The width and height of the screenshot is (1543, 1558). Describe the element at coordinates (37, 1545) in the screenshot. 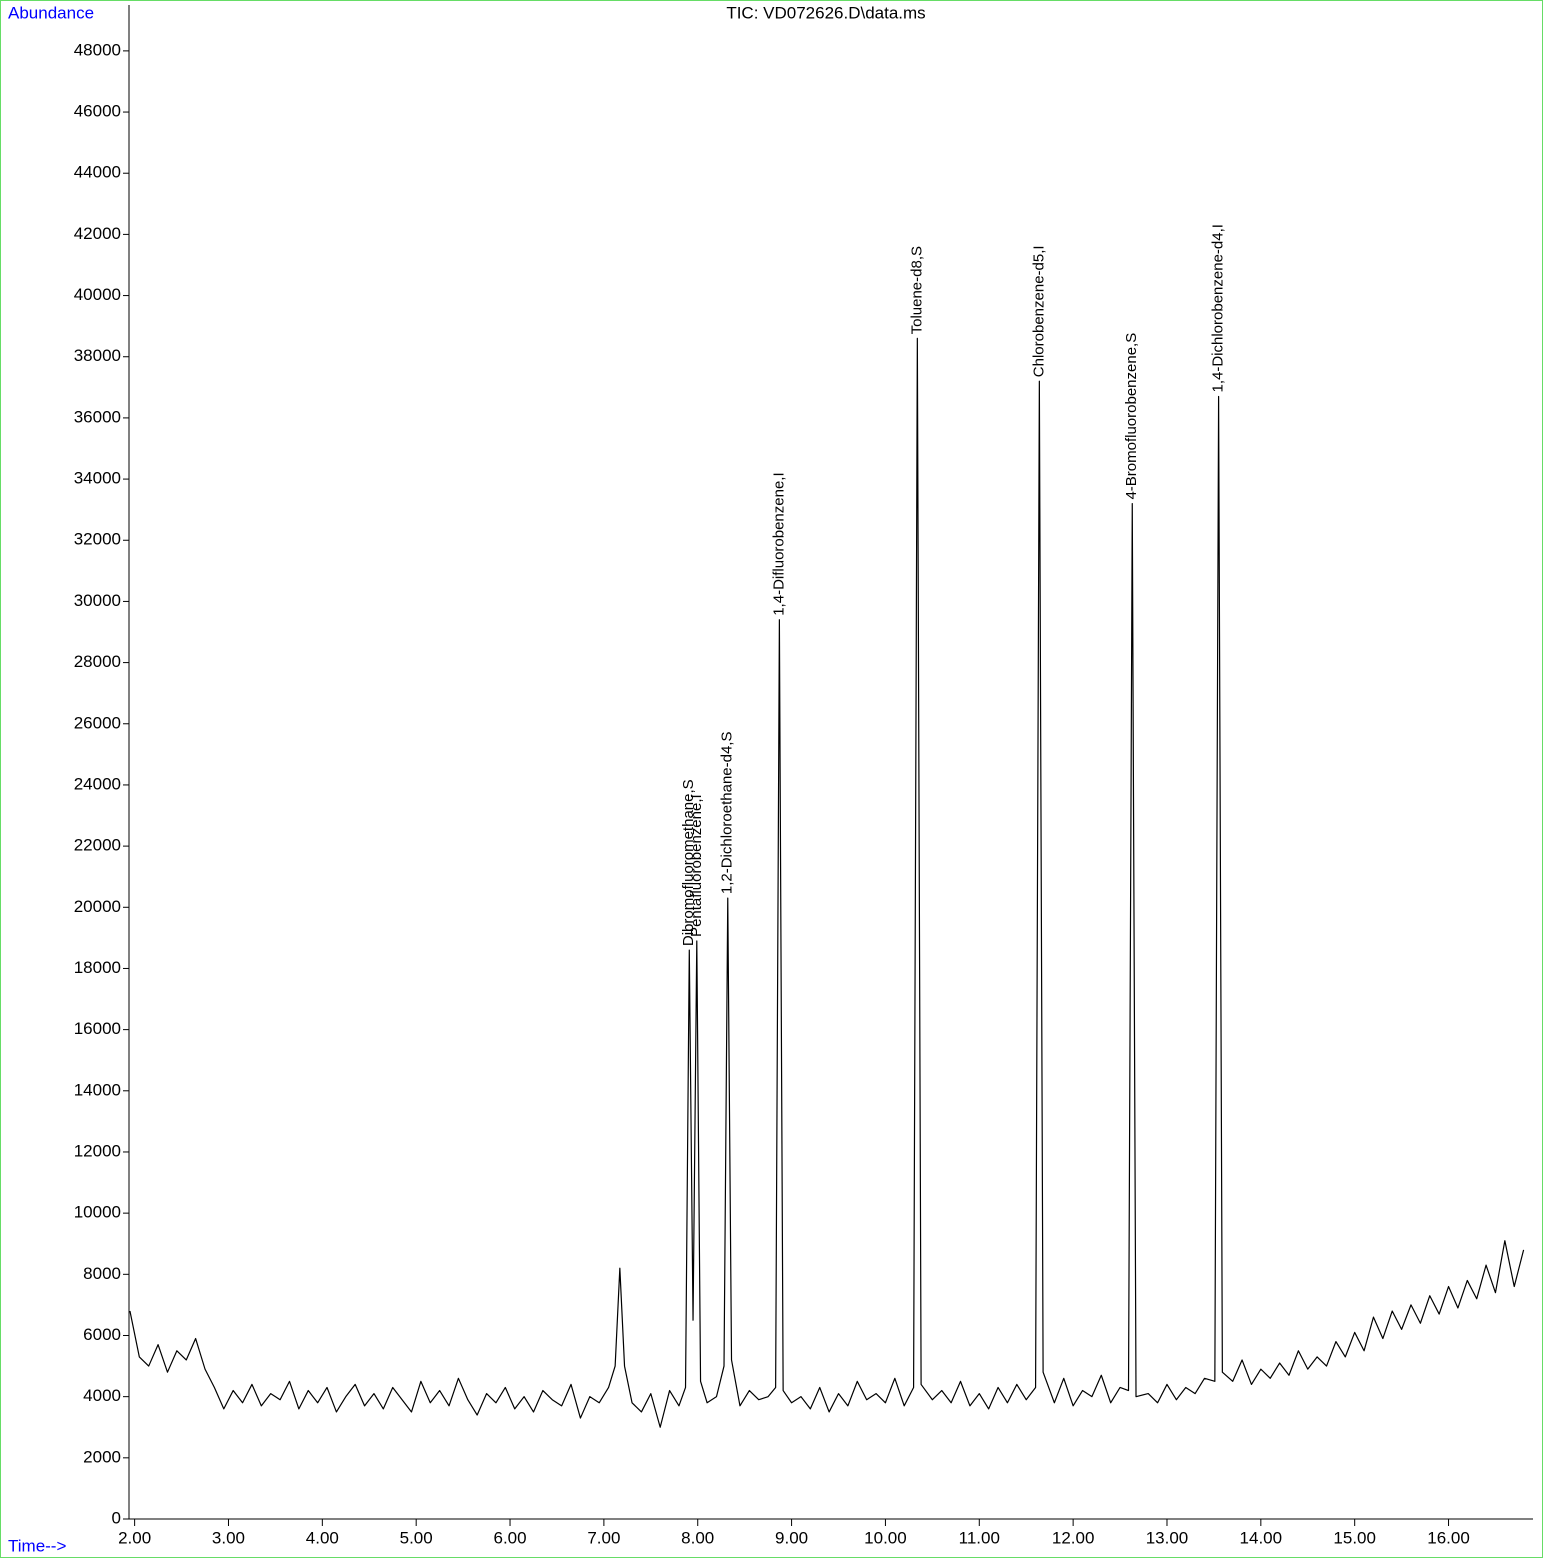

I see `x-axis-label: Time-->` at that location.